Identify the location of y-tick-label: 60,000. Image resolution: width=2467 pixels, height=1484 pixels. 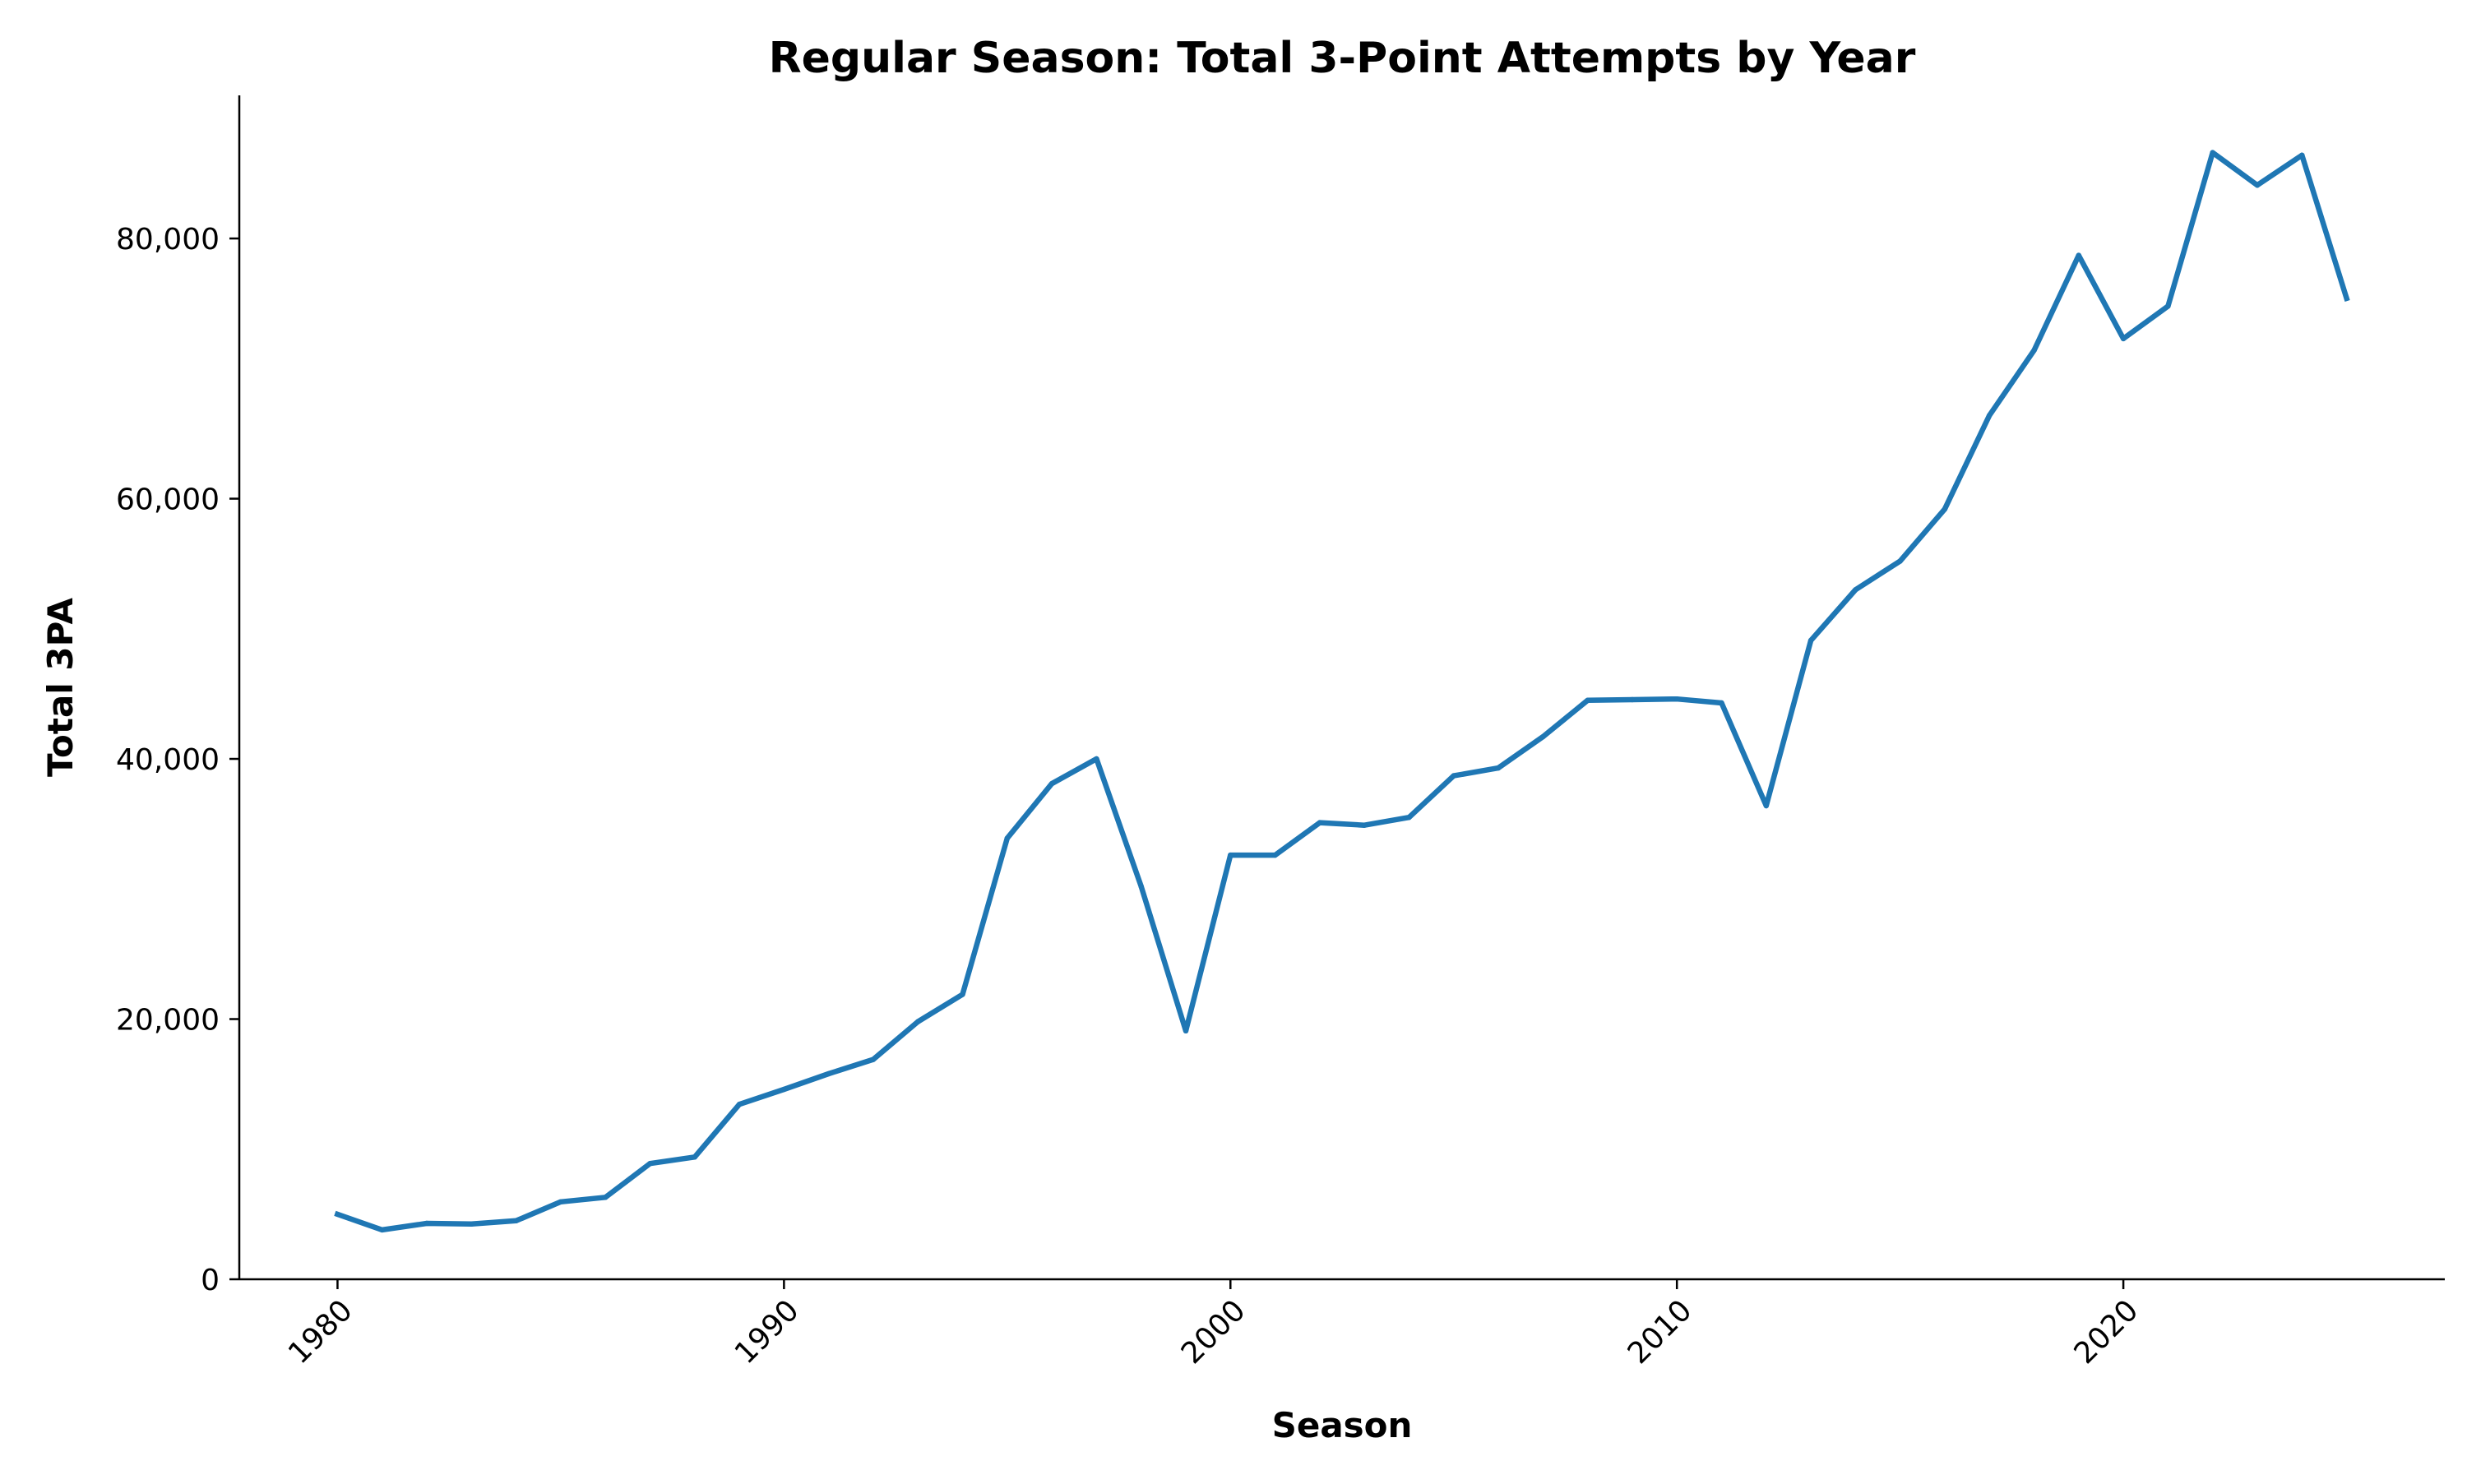
(168, 500).